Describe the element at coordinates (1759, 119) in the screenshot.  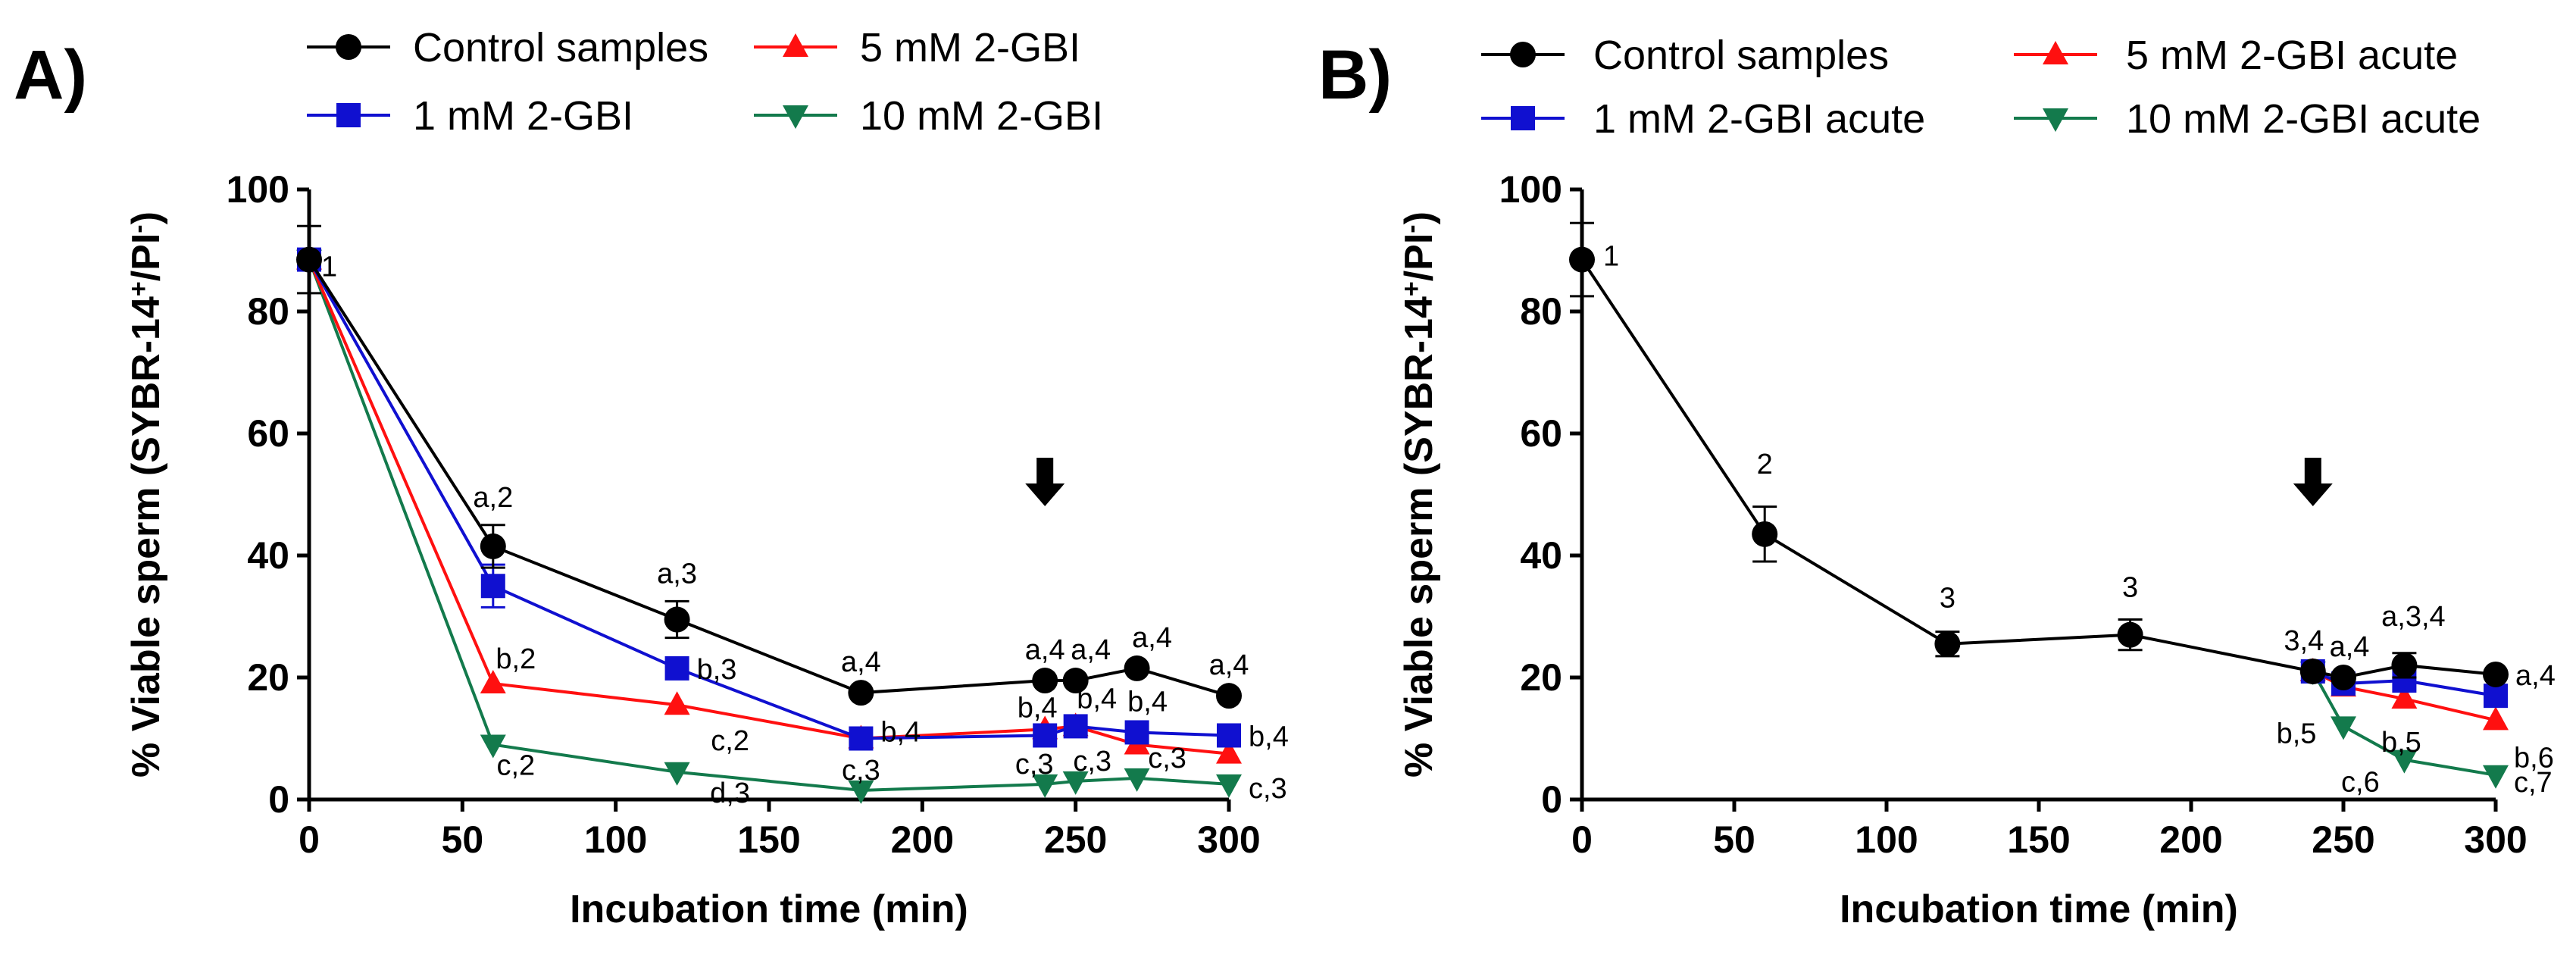
I see `legend-label: 1 mM 2-GBI acute` at that location.